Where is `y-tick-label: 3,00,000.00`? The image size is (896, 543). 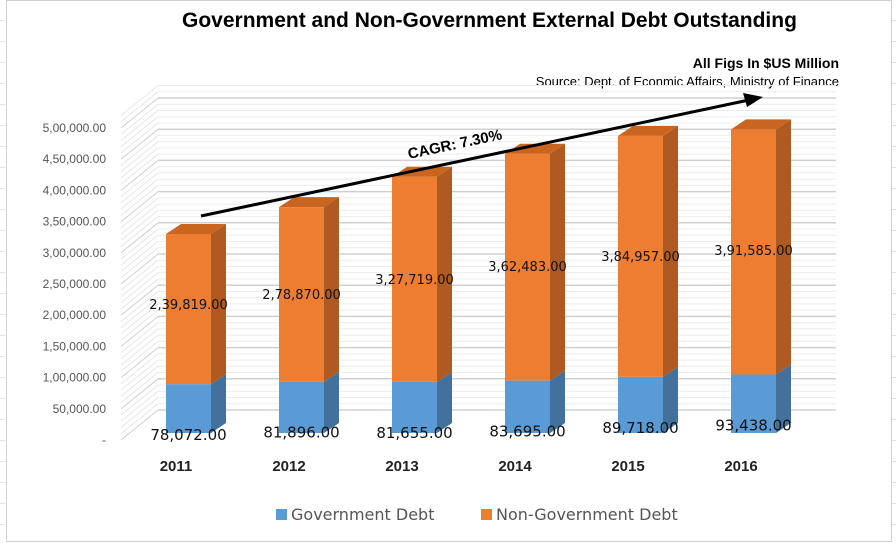
y-tick-label: 3,00,000.00 is located at coordinates (75, 253).